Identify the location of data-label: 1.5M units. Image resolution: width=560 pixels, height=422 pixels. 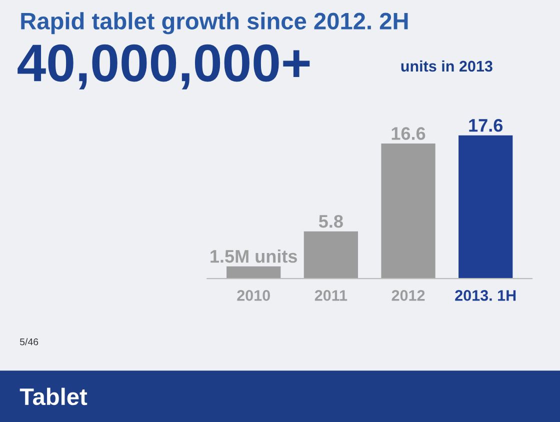
(254, 256).